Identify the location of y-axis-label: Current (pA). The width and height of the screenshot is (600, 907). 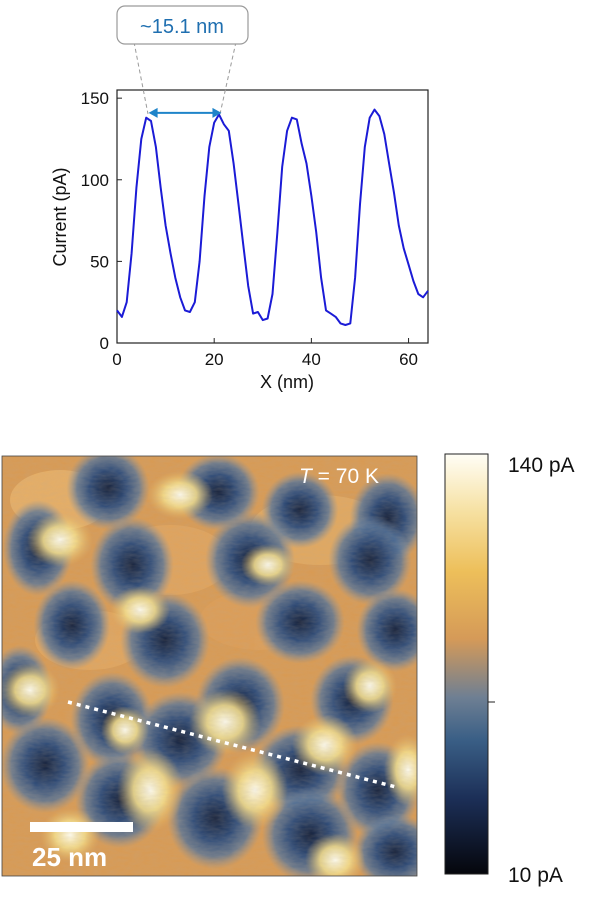
(60, 216).